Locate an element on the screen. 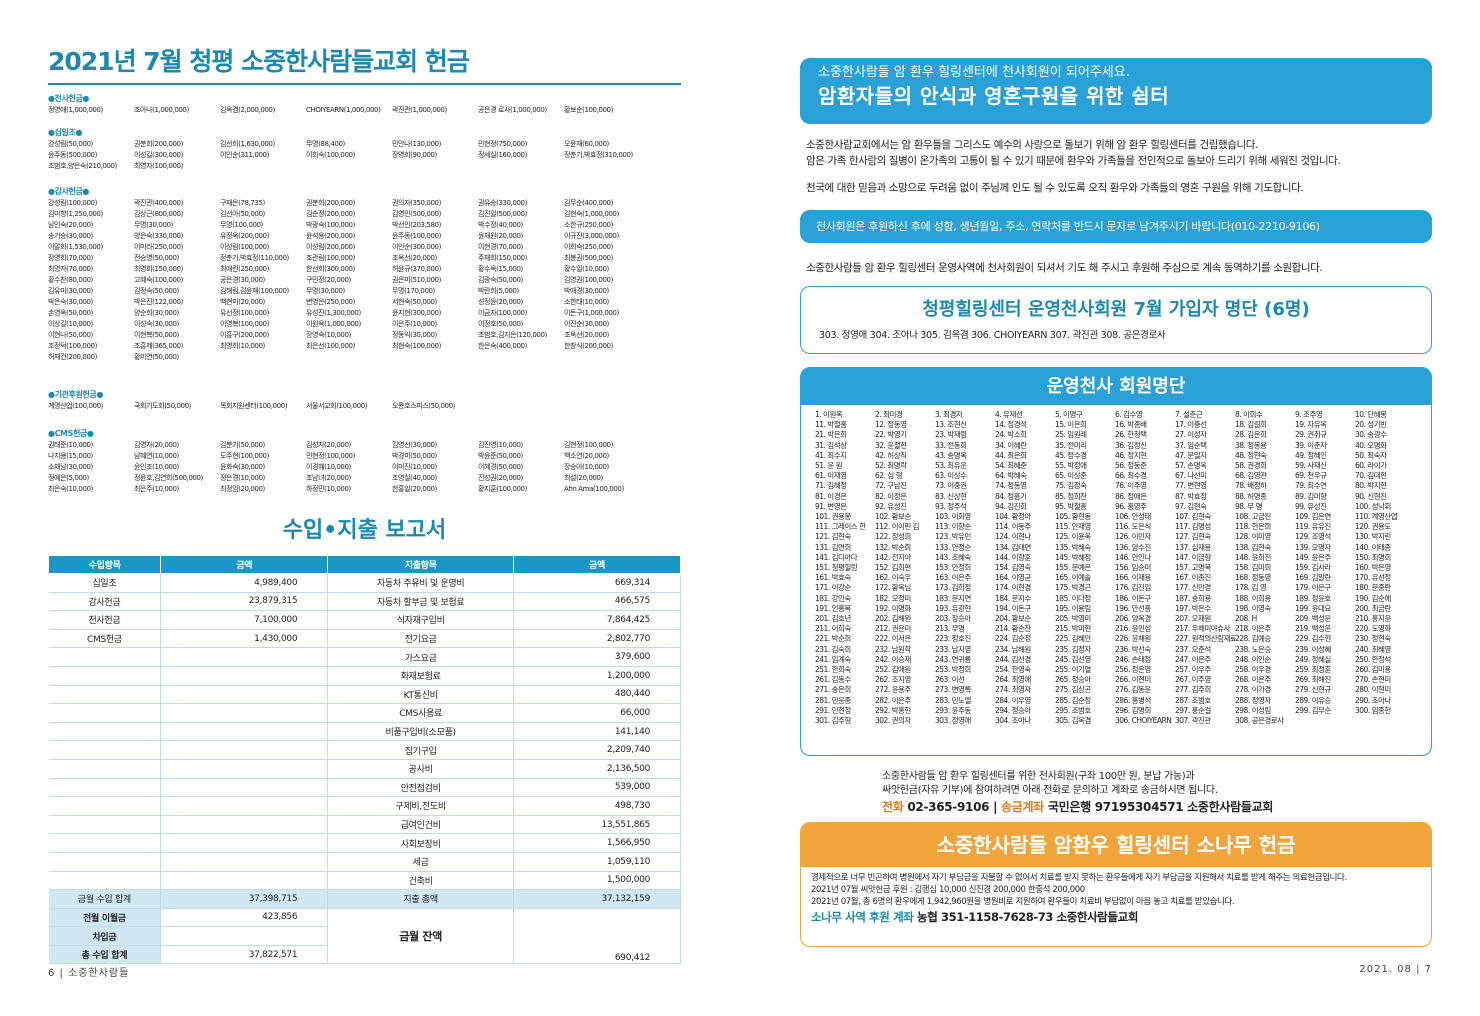 This screenshot has height=1016, width=1480. donation-section-heading: ●CMS헌금● is located at coordinates (71, 433).